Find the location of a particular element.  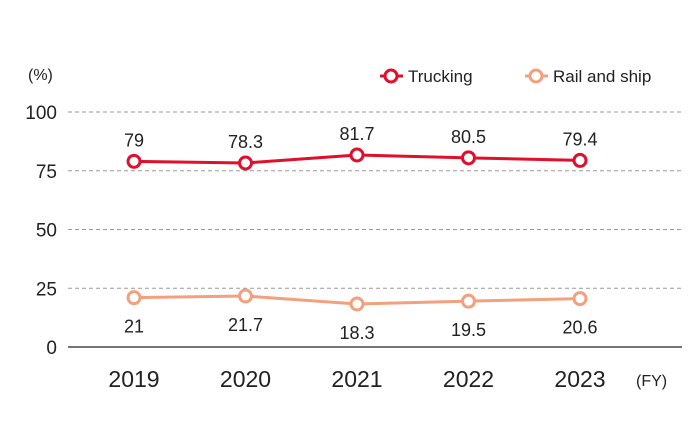

legend-marker-rail-and-ship is located at coordinates (536, 76).